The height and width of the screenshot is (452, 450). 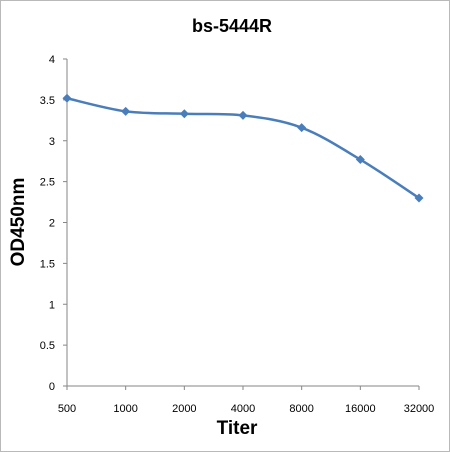 What do you see at coordinates (47, 183) in the screenshot?
I see `y-tick-label: 2.5` at bounding box center [47, 183].